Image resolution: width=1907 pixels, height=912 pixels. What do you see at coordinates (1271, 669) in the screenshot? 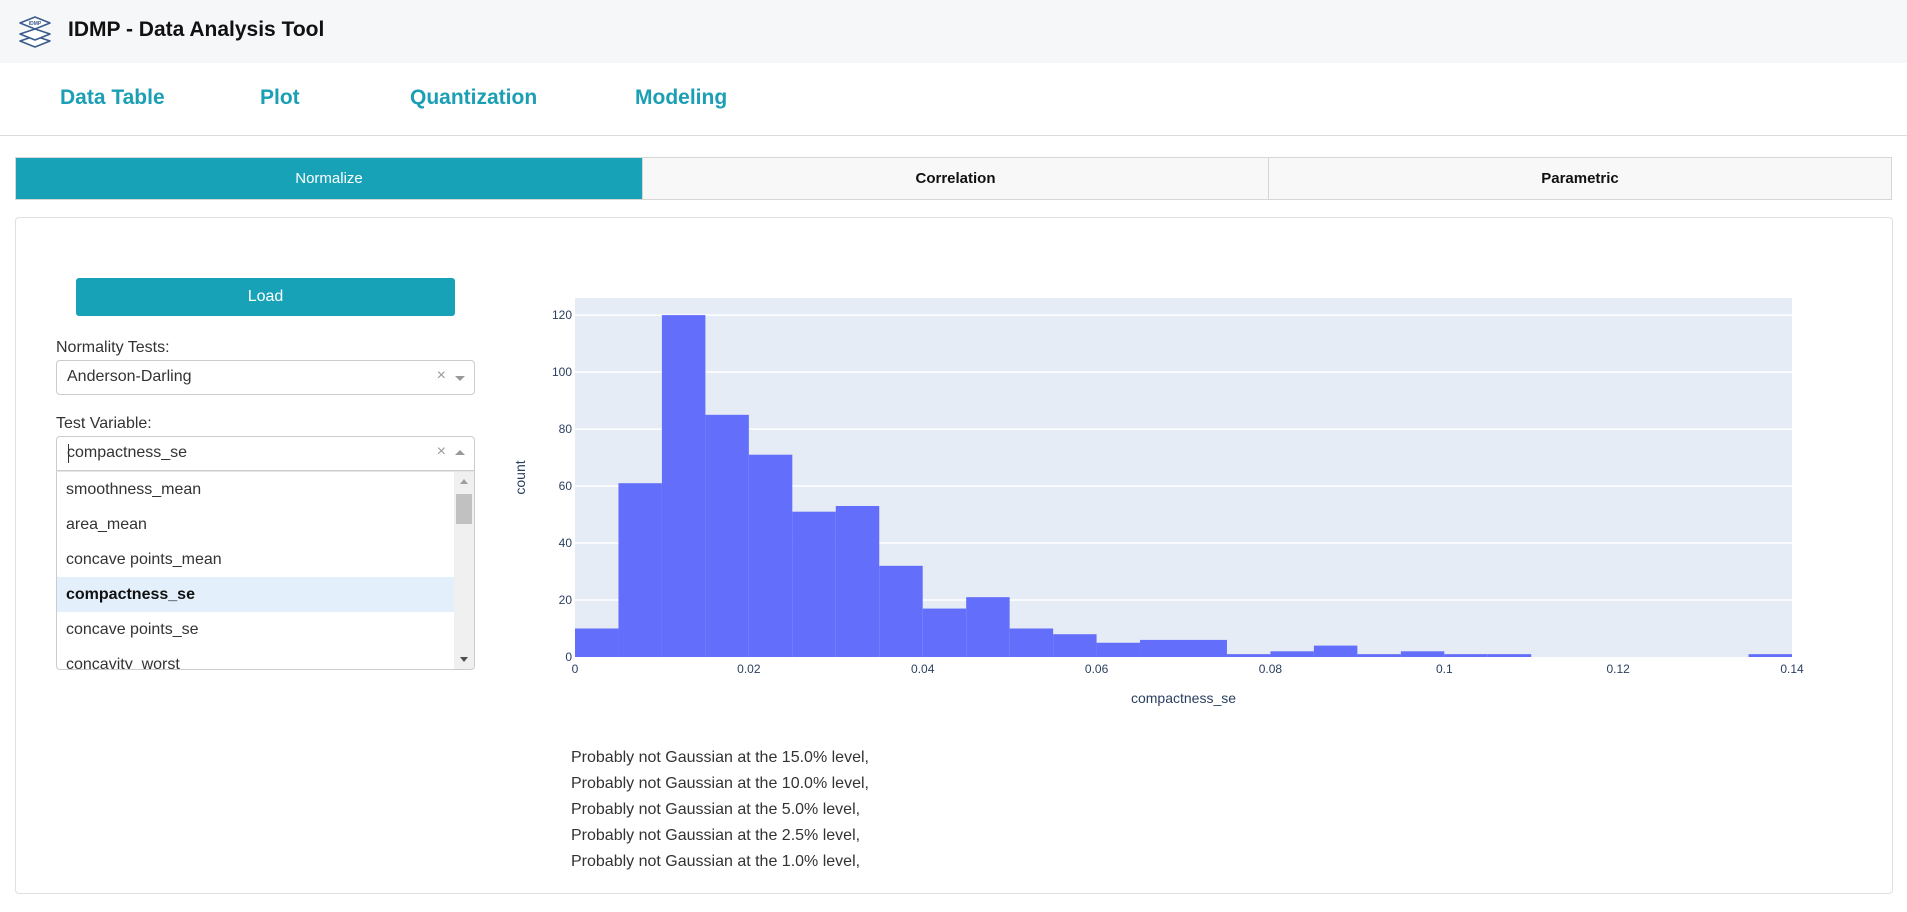
I see `x-tick-label: 0.08` at bounding box center [1271, 669].